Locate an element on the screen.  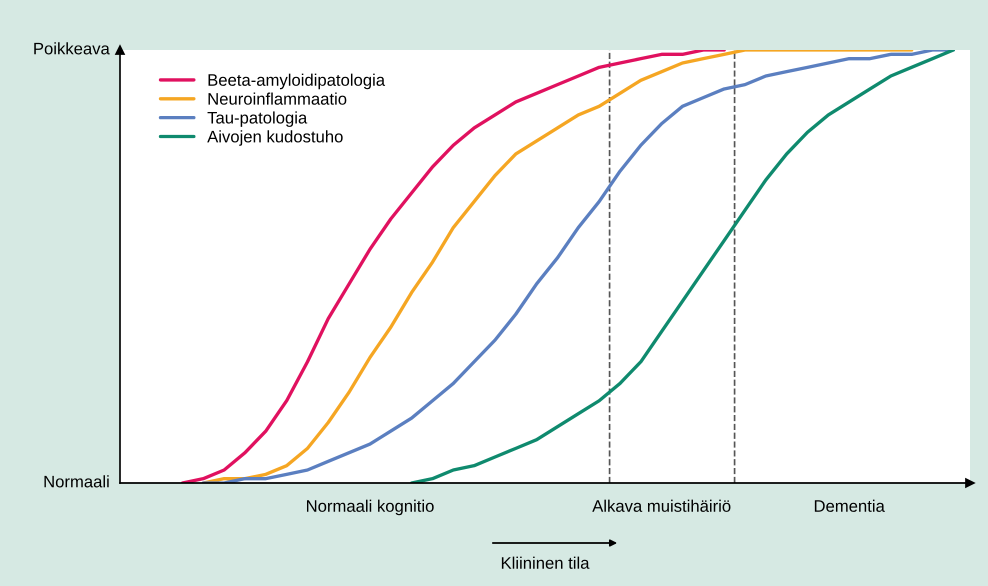
x-tick-label: Alkava muistihäiriö is located at coordinates (661, 506).